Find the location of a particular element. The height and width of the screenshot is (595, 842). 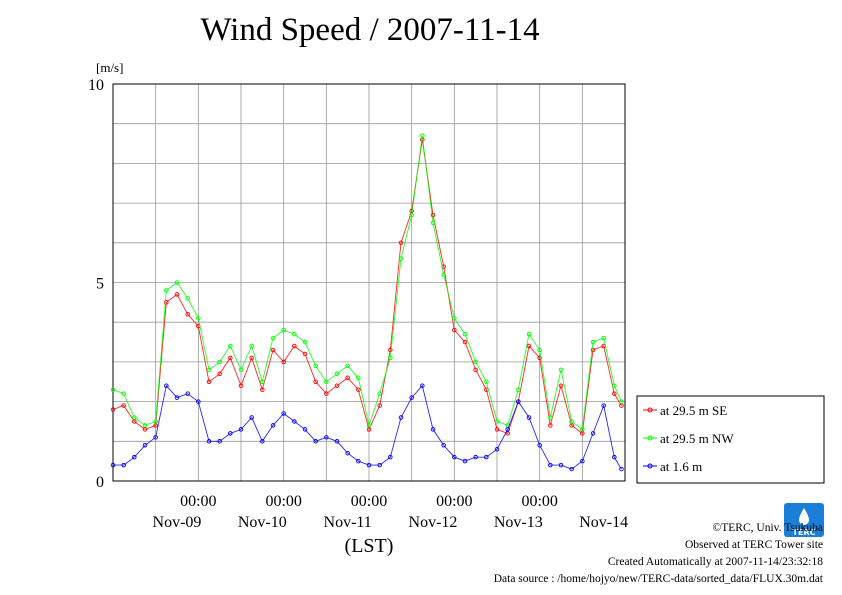

x-tick-date-label: Nov-09 is located at coordinates (177, 522).